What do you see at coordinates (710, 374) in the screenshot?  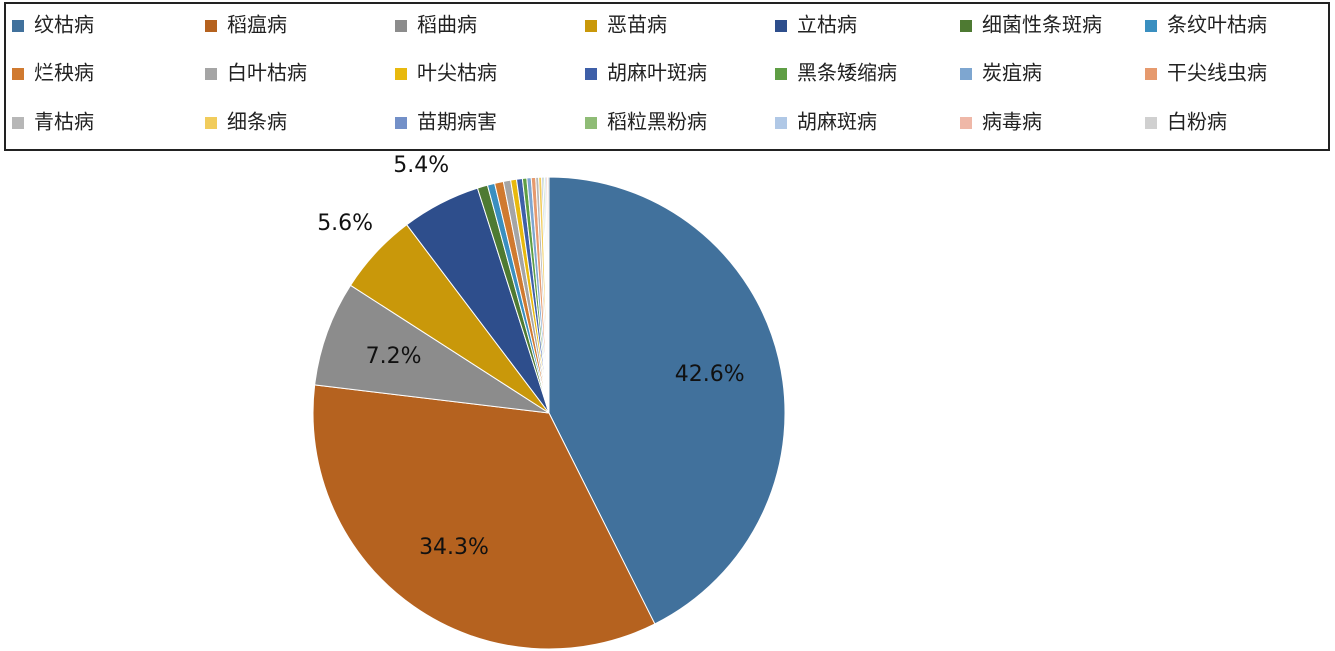 I see `data-label: 42.6%` at bounding box center [710, 374].